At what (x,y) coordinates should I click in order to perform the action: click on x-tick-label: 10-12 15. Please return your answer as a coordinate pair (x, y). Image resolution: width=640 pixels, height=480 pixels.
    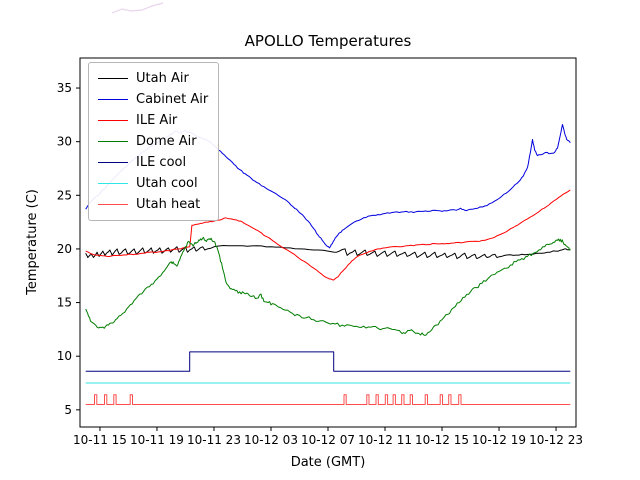
    Looking at the image, I should click on (442, 440).